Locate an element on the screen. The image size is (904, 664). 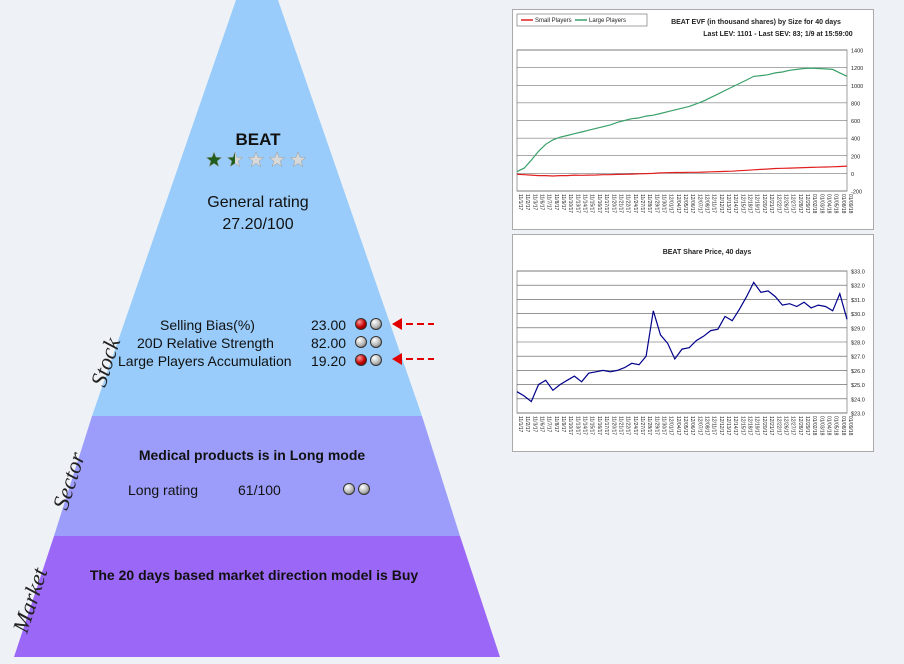
sector-rating-value: 61/100 is located at coordinates (259, 490).